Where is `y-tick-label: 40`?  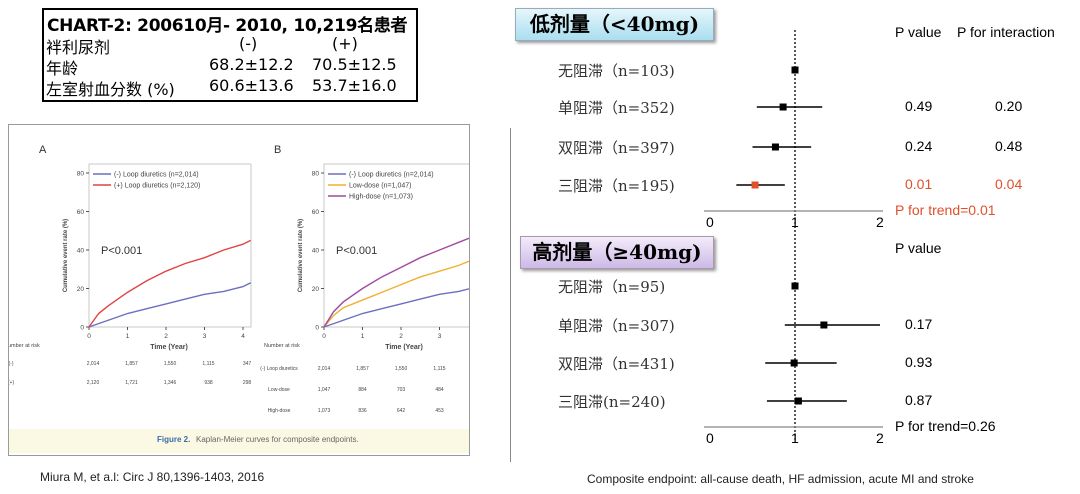 y-tick-label: 40 is located at coordinates (316, 251).